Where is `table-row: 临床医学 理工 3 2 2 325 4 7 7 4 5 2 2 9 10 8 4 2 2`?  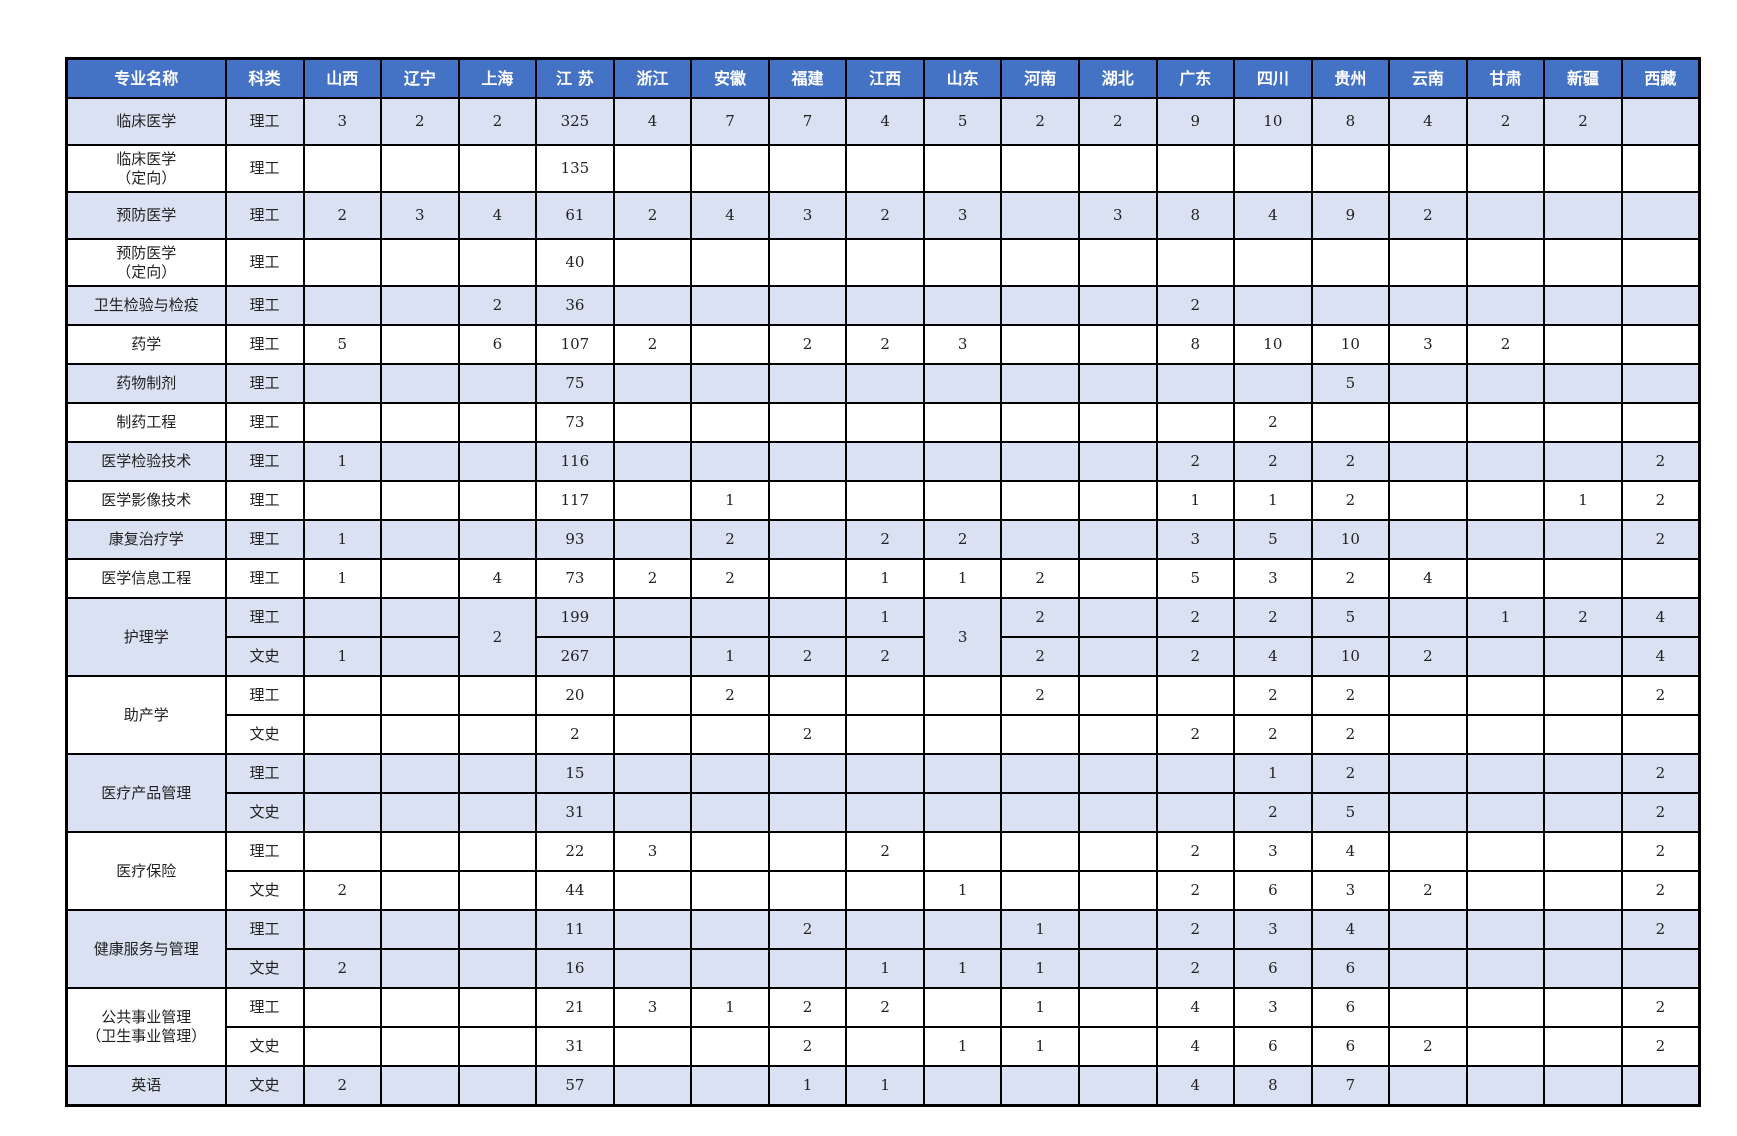 table-row: 临床医学 理工 3 2 2 325 4 7 7 4 5 2 2 9 10 8 4 2 2 is located at coordinates (883, 121).